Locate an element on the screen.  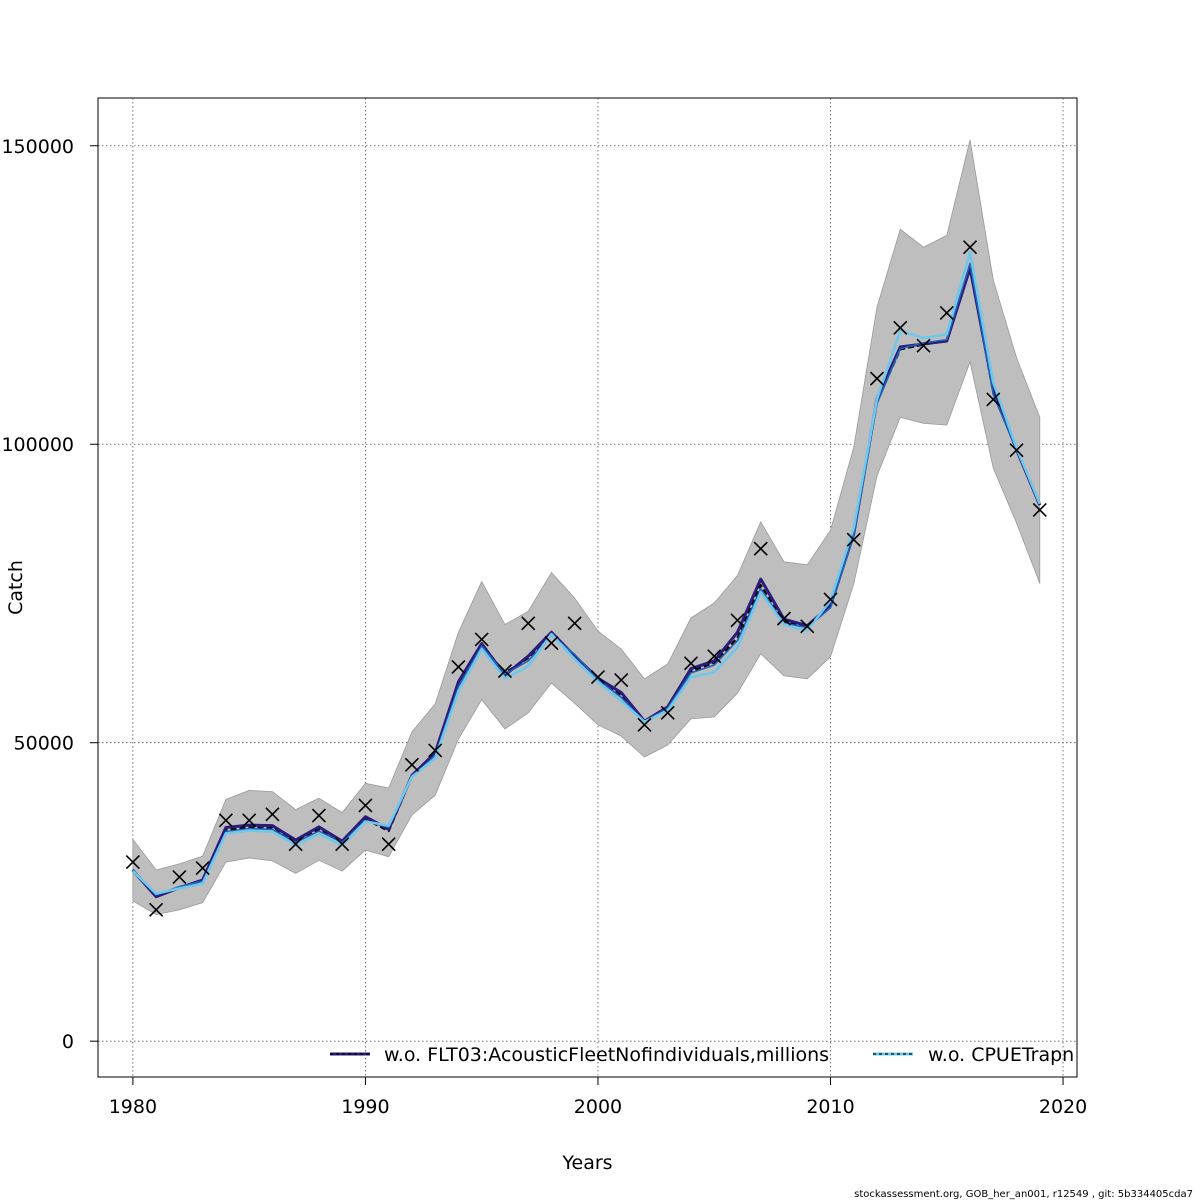
observed-point-2013 is located at coordinates (900, 327).